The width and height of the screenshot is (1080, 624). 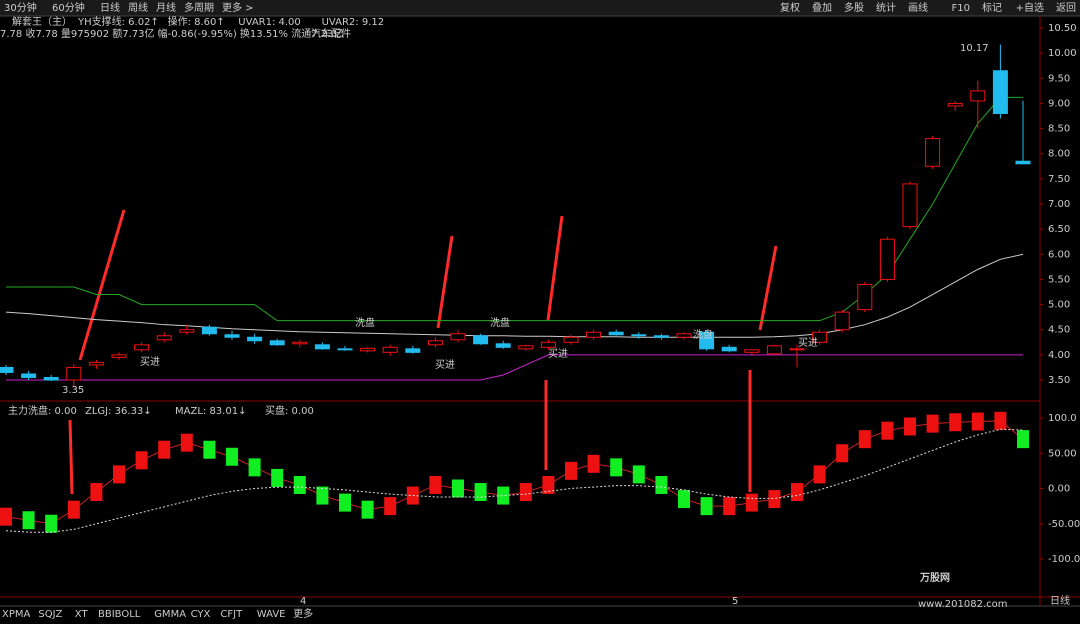 I want to click on watermark-url: www.201082.com, so click(x=963, y=604).